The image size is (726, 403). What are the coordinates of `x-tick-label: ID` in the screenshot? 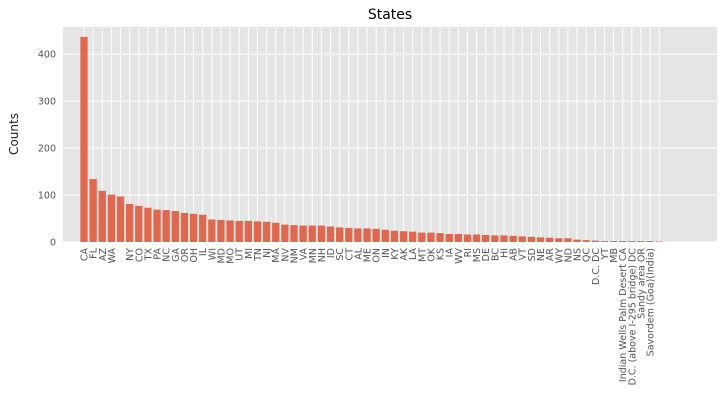 It's located at (331, 253).